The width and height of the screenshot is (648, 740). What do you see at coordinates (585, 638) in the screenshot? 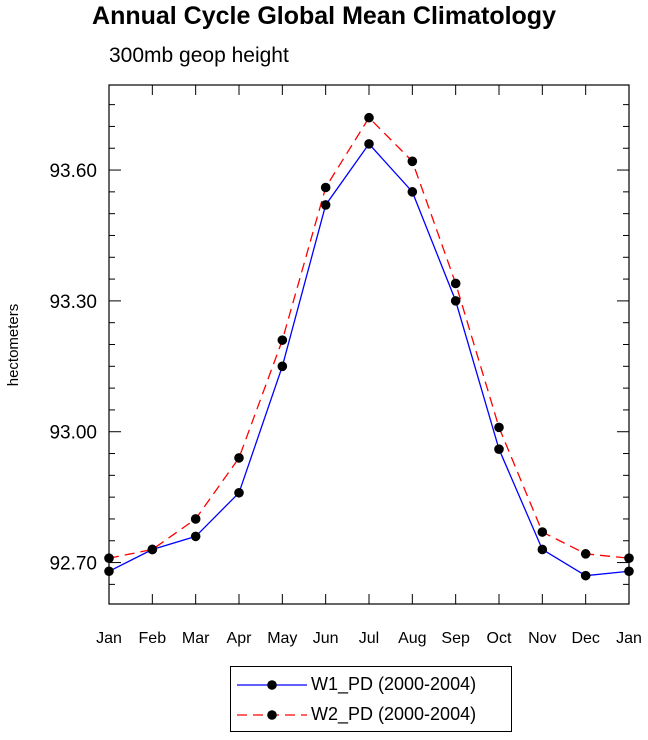
I see `x-tick-label: Dec` at bounding box center [585, 638].